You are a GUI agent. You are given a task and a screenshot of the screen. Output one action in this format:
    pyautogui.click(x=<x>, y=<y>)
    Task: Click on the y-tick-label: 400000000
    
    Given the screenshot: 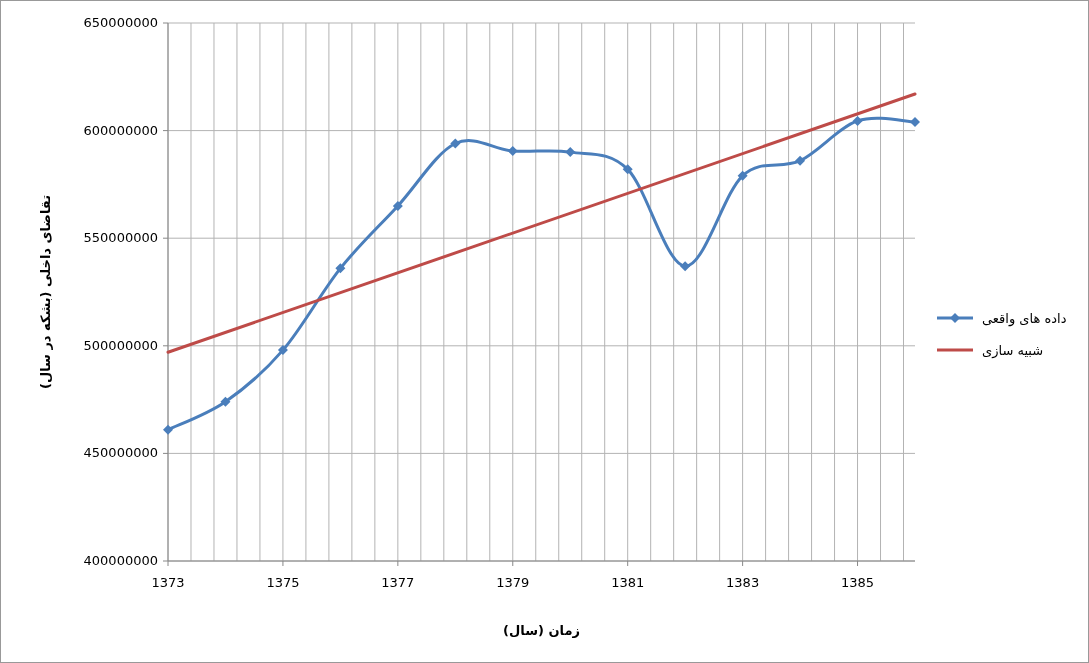 What is the action you would take?
    pyautogui.click(x=120, y=560)
    